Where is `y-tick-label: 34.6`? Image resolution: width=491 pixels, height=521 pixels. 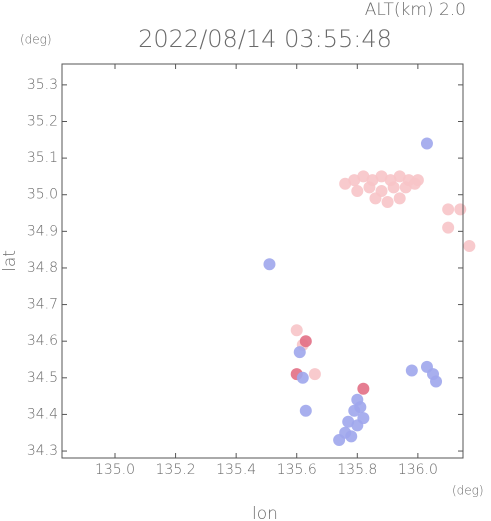 y-tick-label: 34.6 is located at coordinates (42, 341).